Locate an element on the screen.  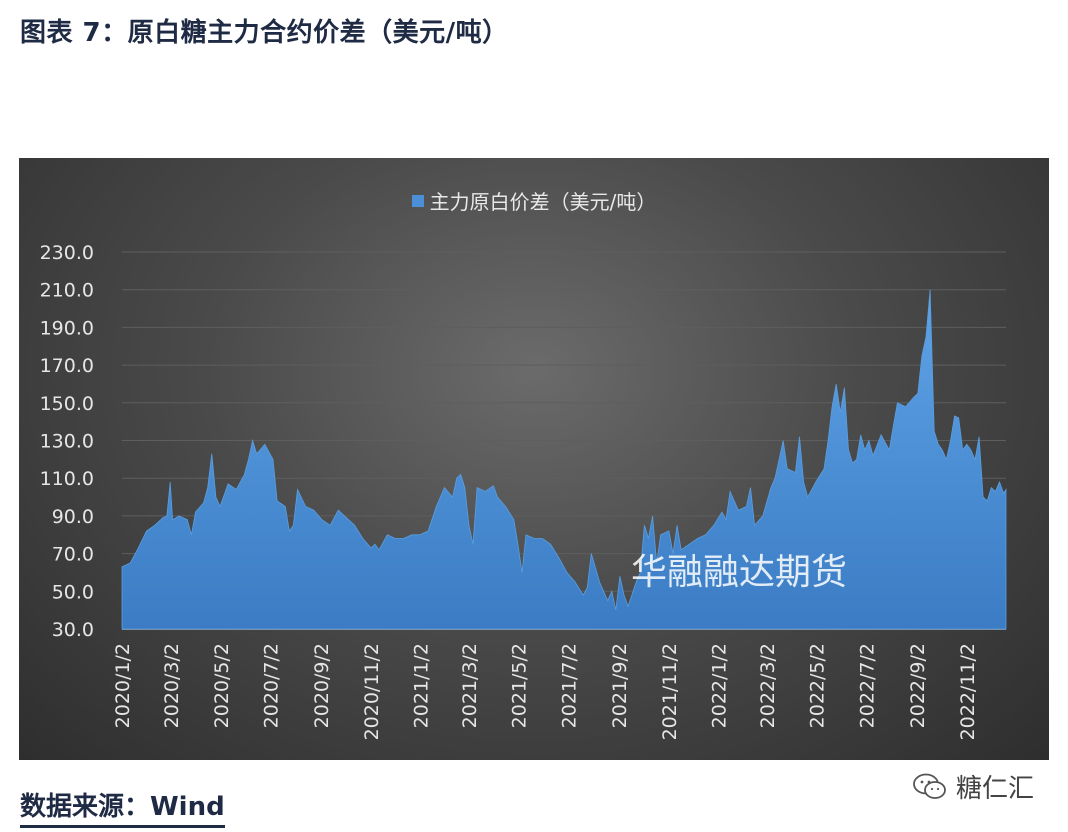
y-tick-label: 30.0 is located at coordinates (73, 630).